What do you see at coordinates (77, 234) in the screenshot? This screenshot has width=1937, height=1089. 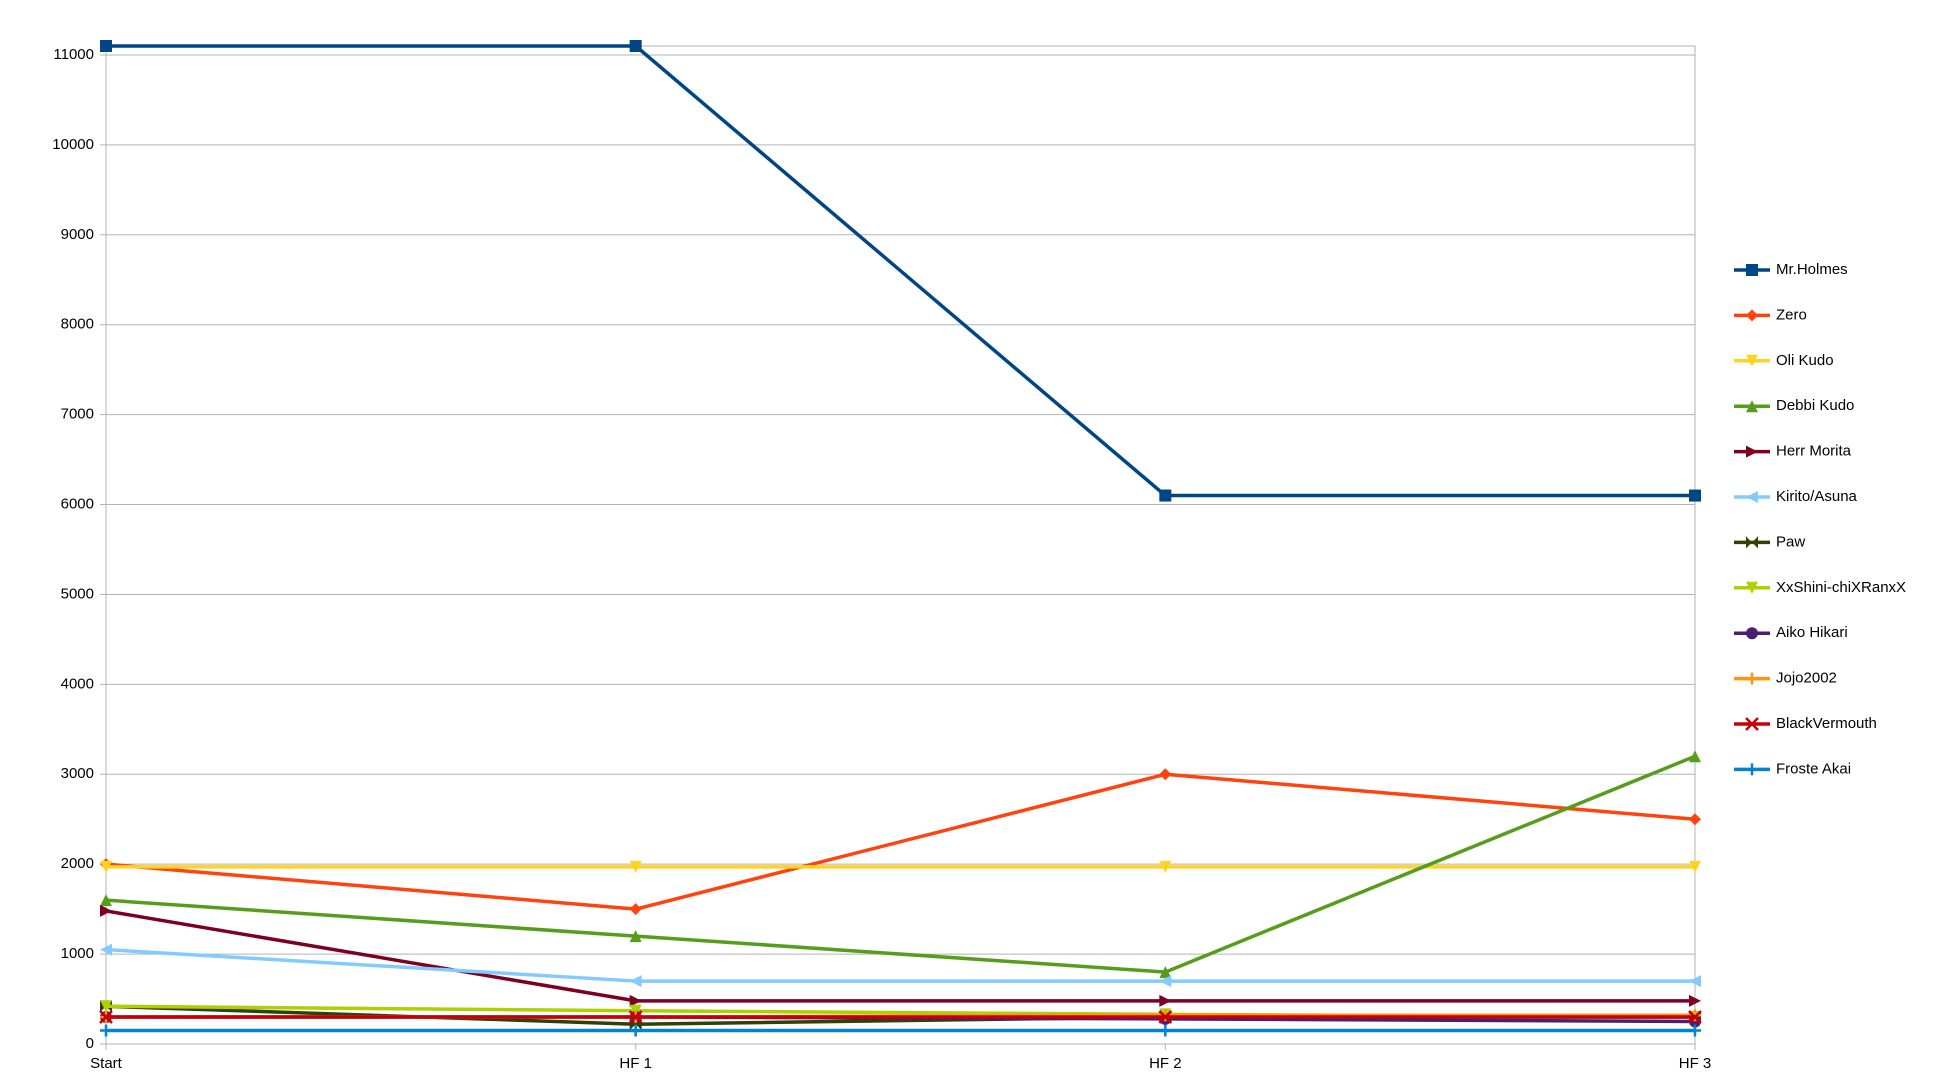 I see `y-tick-label: 9000` at bounding box center [77, 234].